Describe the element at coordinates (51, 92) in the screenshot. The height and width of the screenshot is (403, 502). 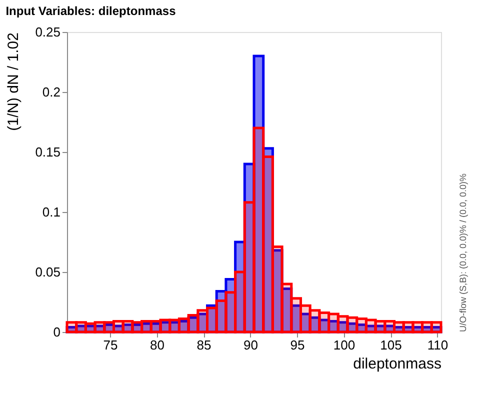
I see `y-tick-label: 0.2` at that location.